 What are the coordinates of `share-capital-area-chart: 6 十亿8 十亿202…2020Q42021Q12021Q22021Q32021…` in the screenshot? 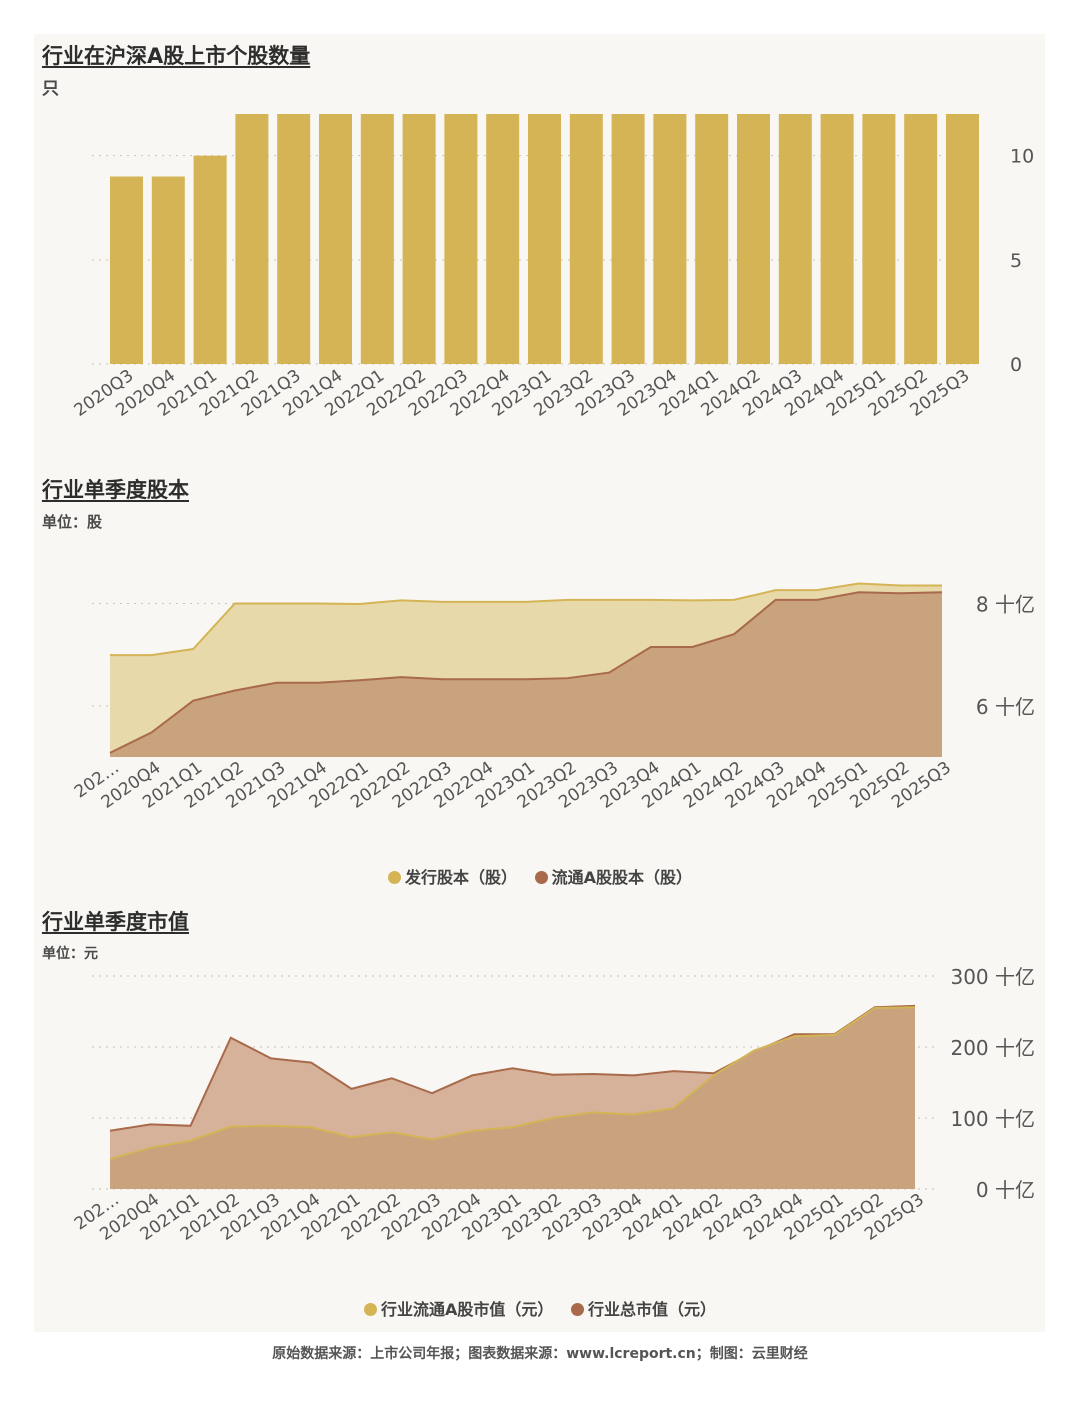 It's located at (553, 697).